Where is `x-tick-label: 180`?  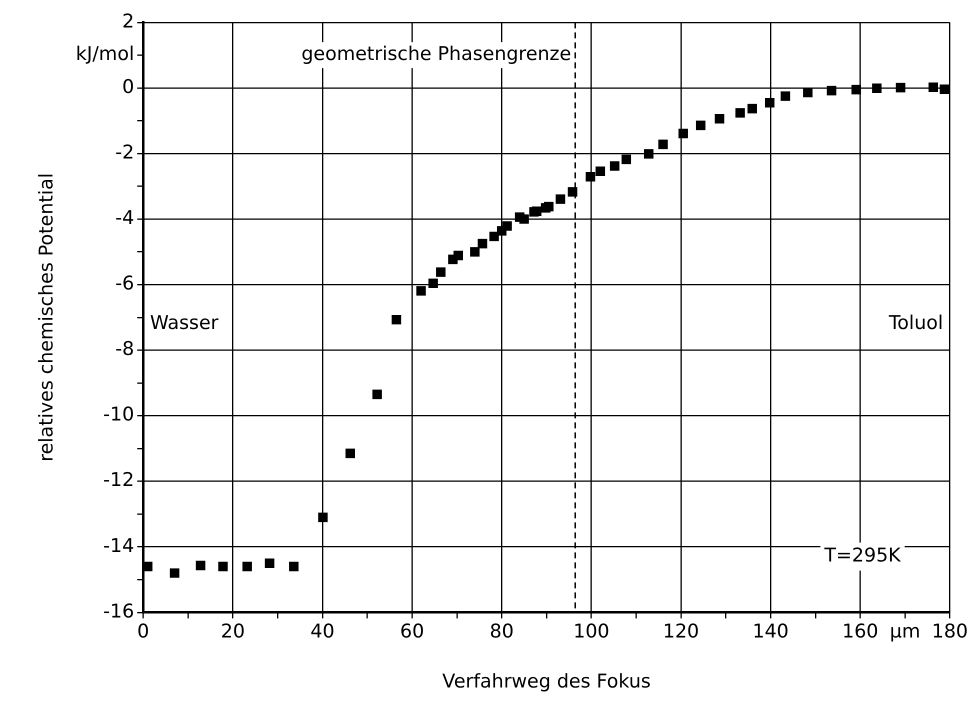 x-tick-label: 180 is located at coordinates (950, 631).